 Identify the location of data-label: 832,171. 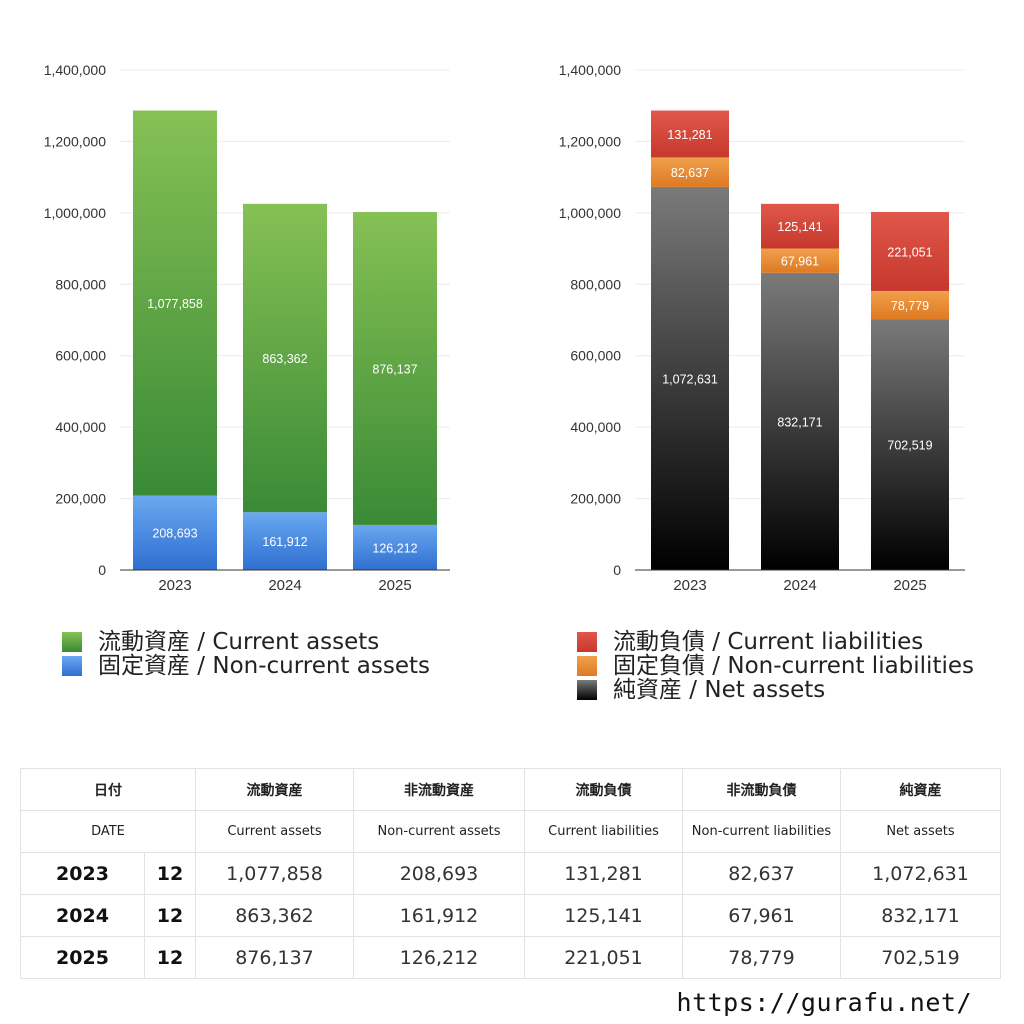
(799, 422).